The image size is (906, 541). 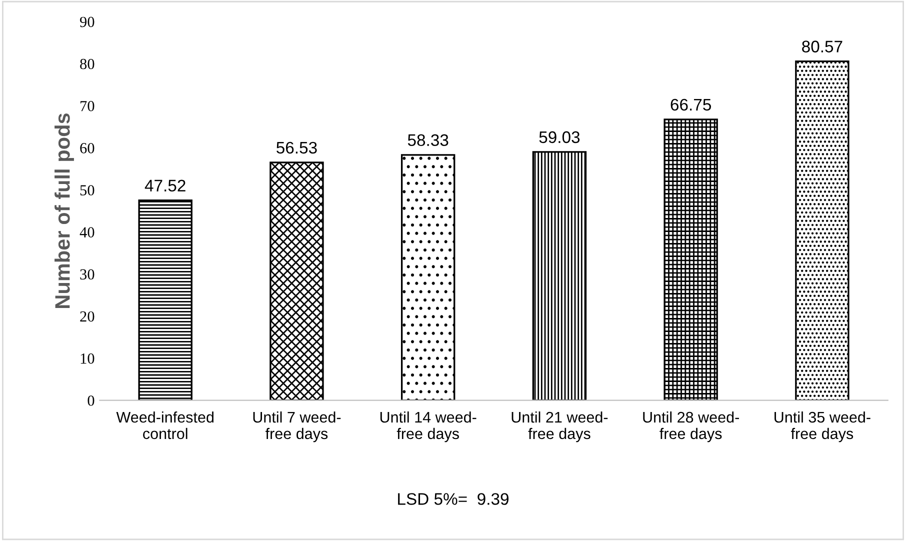 What do you see at coordinates (428, 426) in the screenshot?
I see `x-tick-label: Until 14 weed- free days` at bounding box center [428, 426].